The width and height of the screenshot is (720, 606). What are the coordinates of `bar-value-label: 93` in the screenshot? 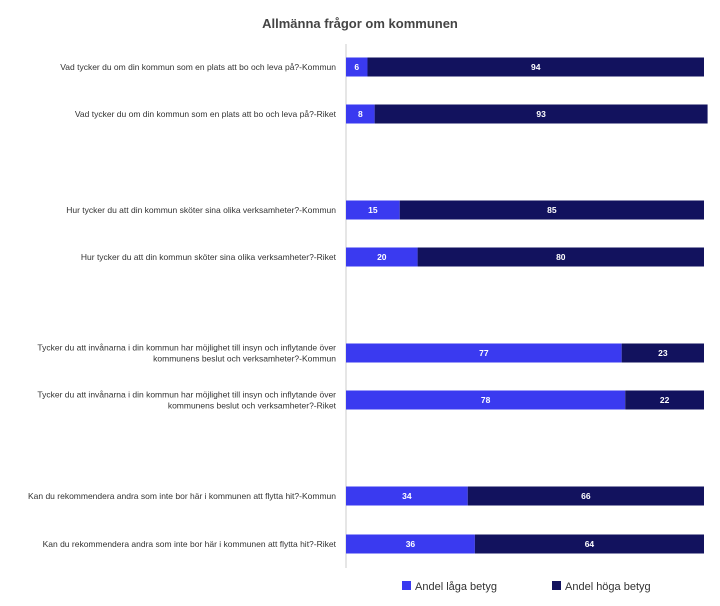 It's located at (541, 114).